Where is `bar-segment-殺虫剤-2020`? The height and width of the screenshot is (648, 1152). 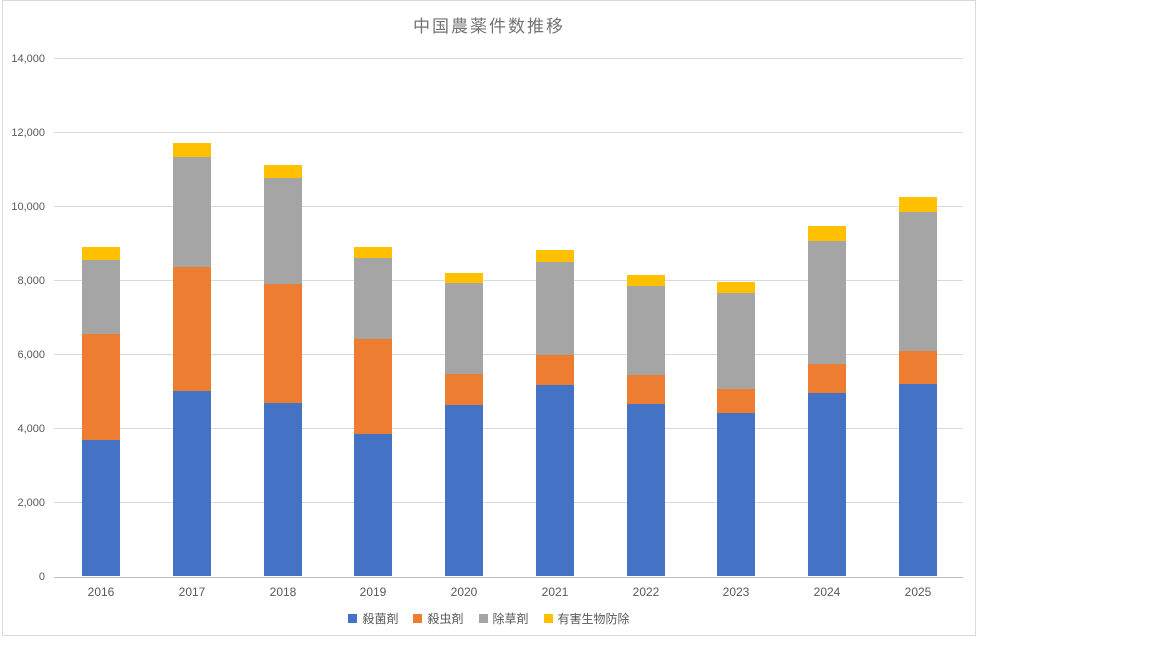 bar-segment-殺虫剤-2020 is located at coordinates (464, 389).